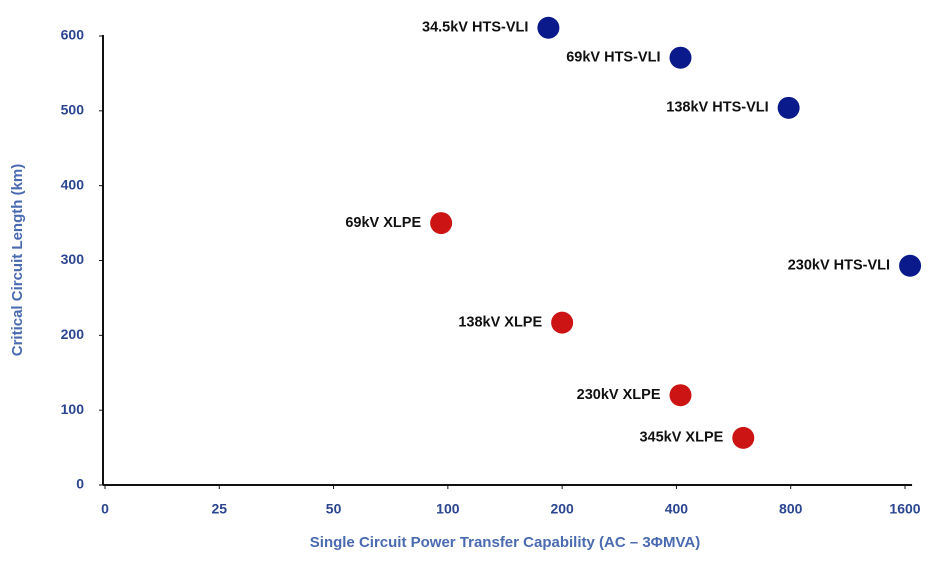  What do you see at coordinates (619, 395) in the screenshot?
I see `point-label: 230kV XLPE` at bounding box center [619, 395].